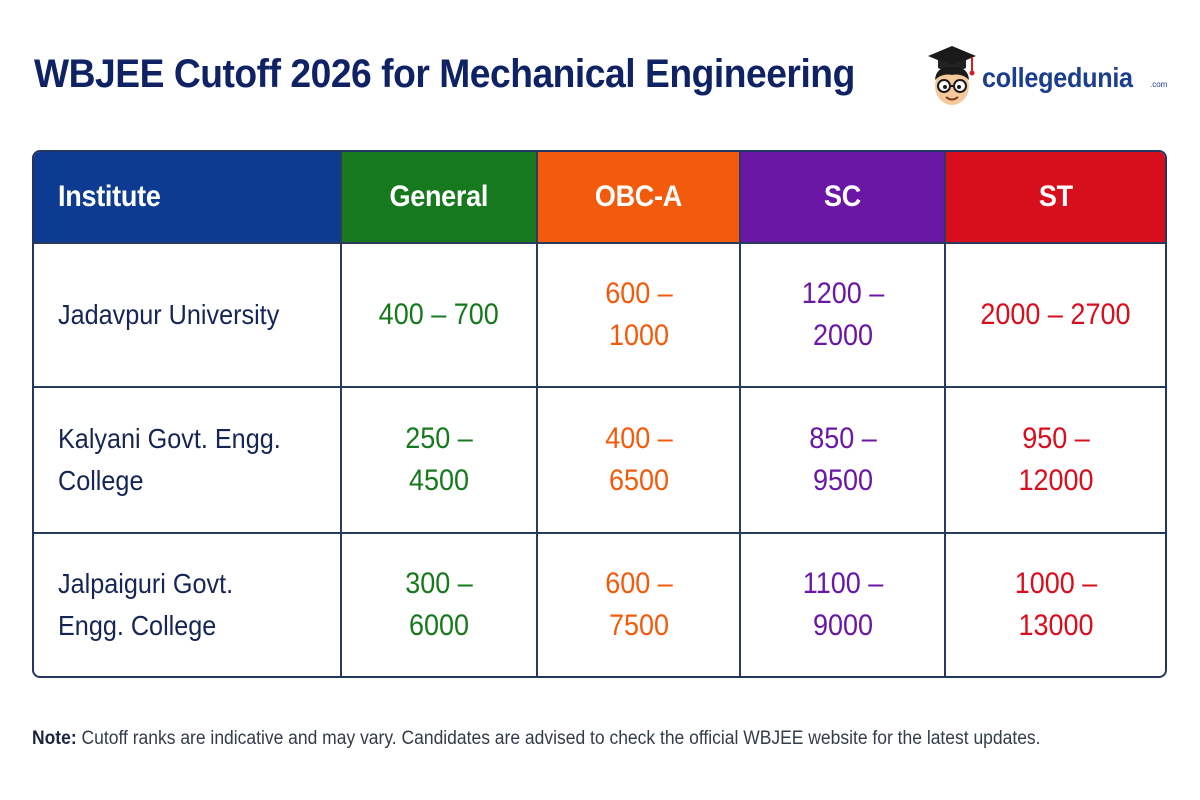 This screenshot has width=1200, height=800. I want to click on footnote-label: Note:, so click(54, 738).